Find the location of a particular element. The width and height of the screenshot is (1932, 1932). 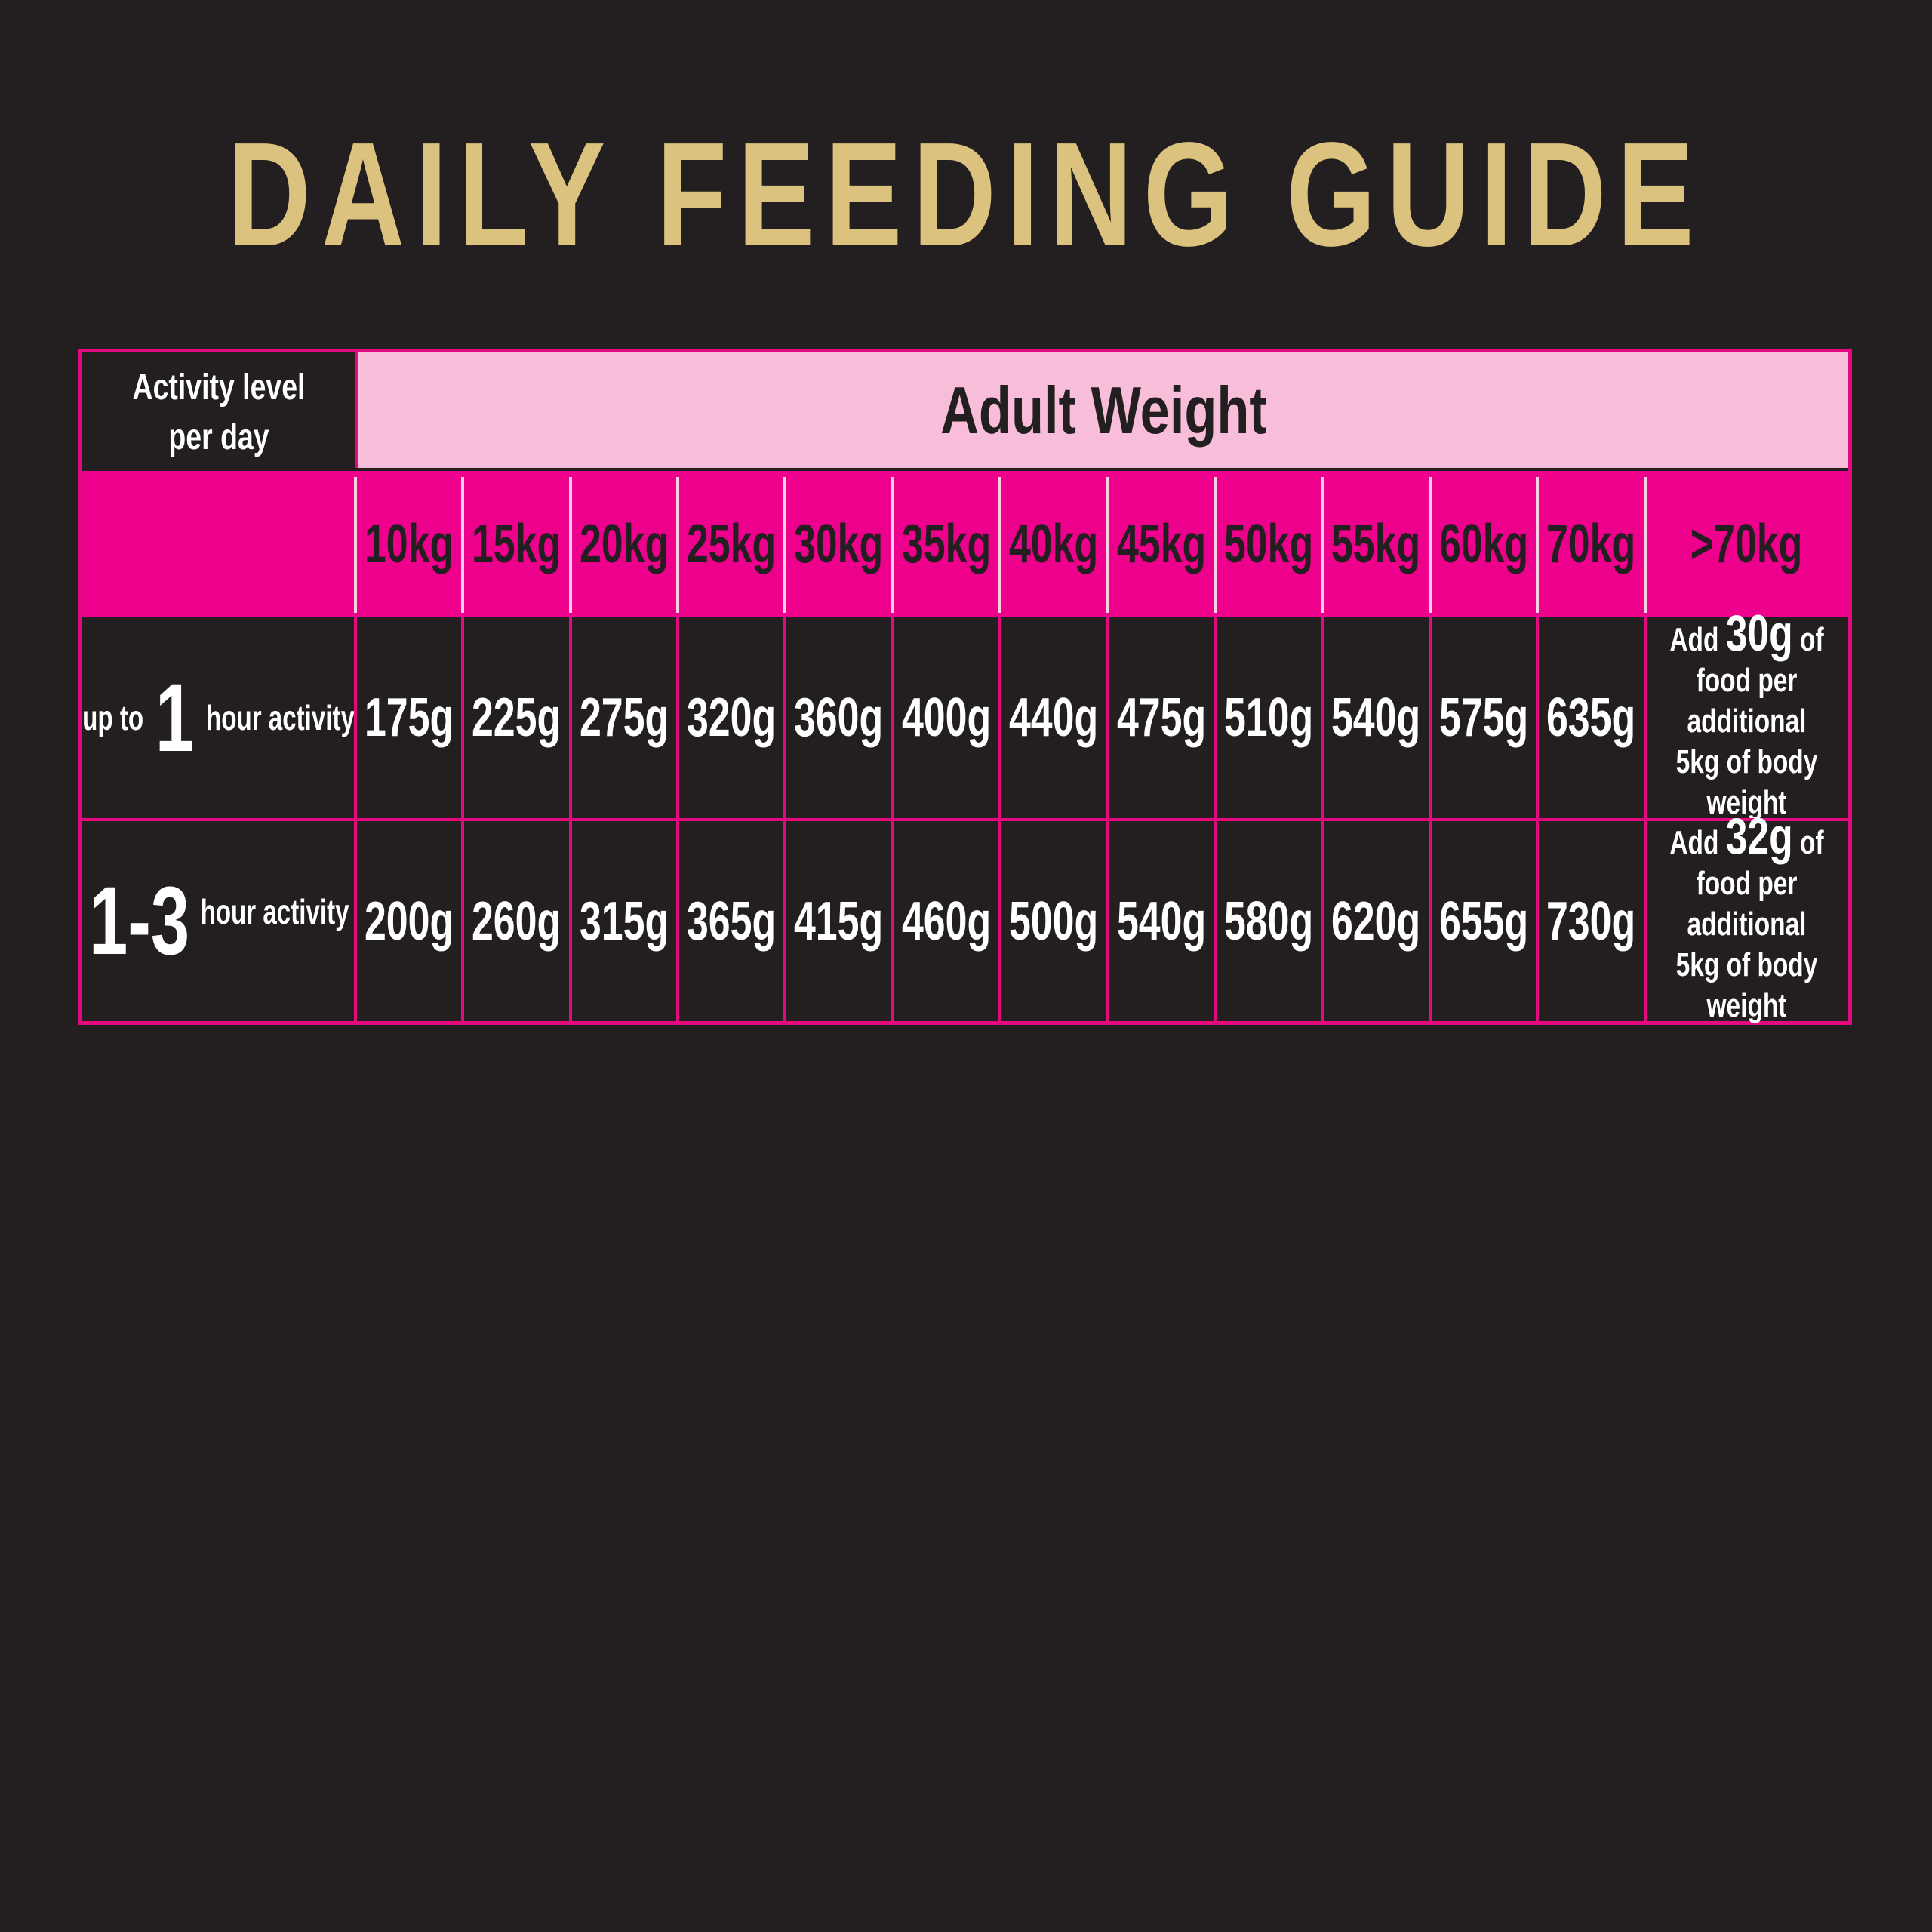

table-cell: 580g is located at coordinates (1268, 921).